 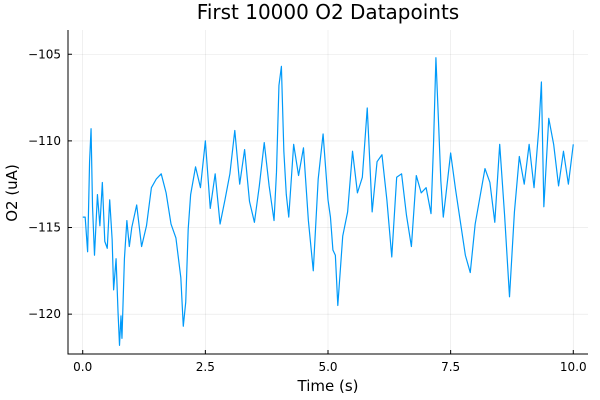 I want to click on x-tick-label: 7.5, so click(x=450, y=367).